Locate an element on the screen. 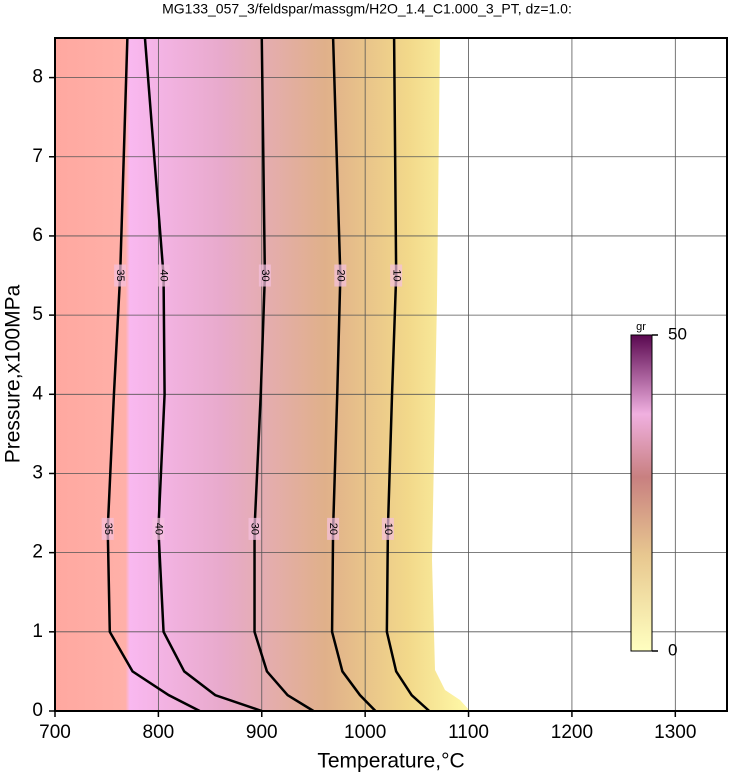  x-tick-label: 1100 is located at coordinates (468, 732).